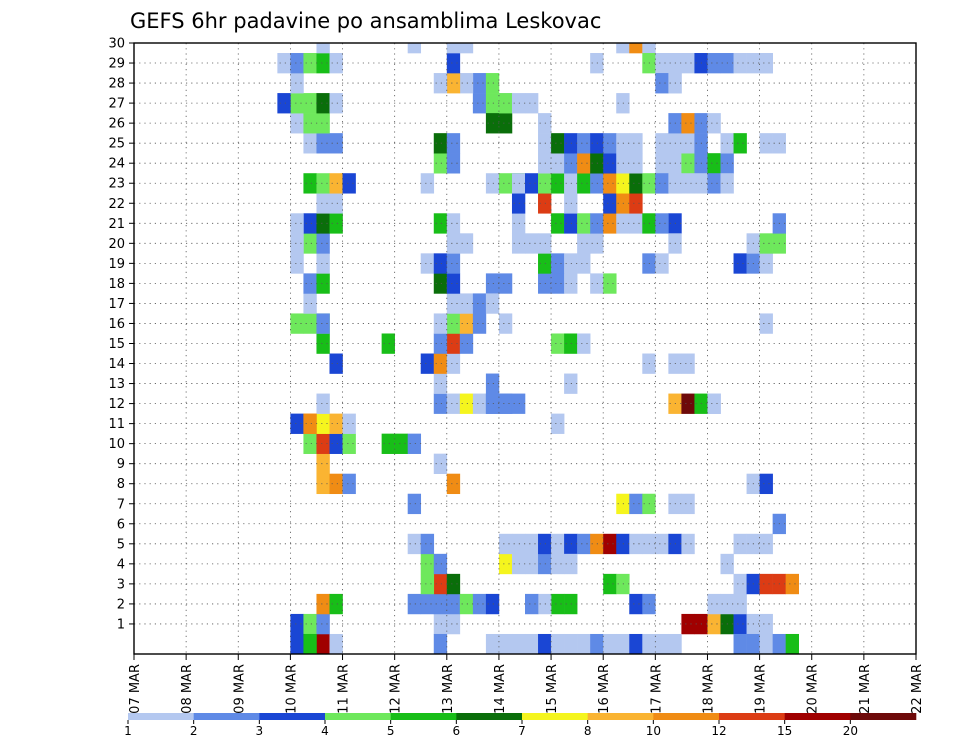 This screenshot has height=742, width=960. What do you see at coordinates (391, 731) in the screenshot?
I see `colorbar-label: 5` at bounding box center [391, 731].